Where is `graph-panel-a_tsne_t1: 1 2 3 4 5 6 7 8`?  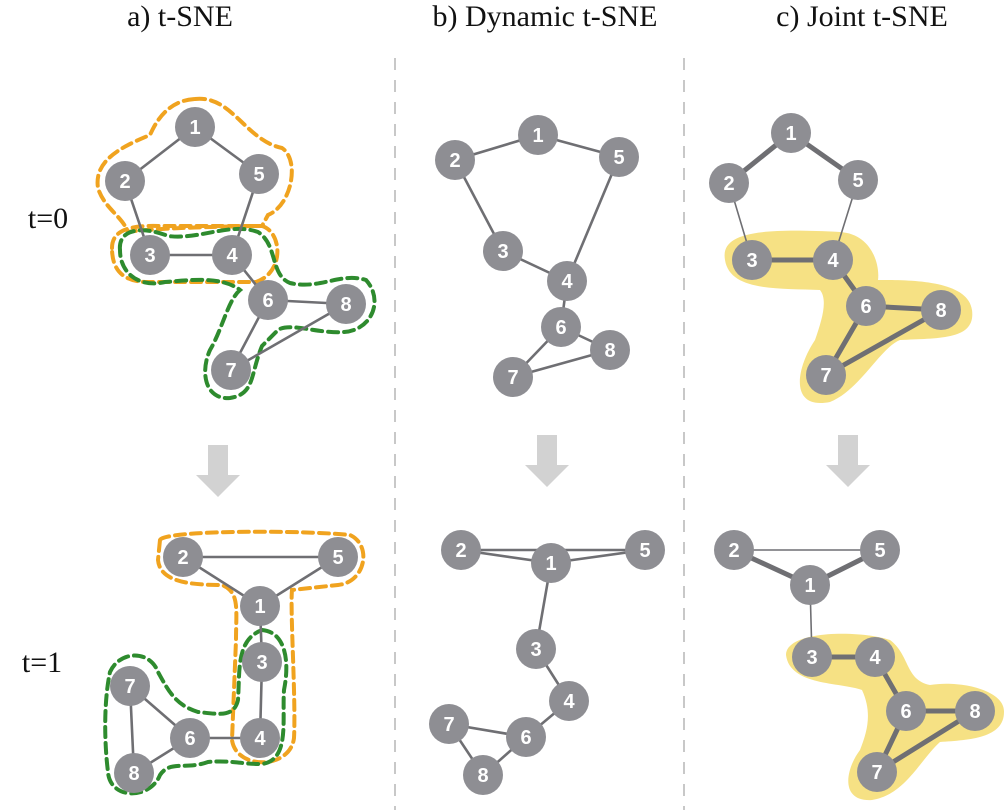
graph-panel-a_tsne_t1: 1 2 3 4 5 6 7 8 is located at coordinates (234, 665).